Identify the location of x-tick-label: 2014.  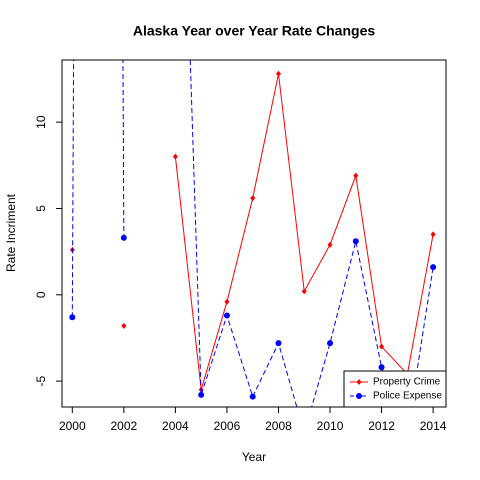
(433, 426).